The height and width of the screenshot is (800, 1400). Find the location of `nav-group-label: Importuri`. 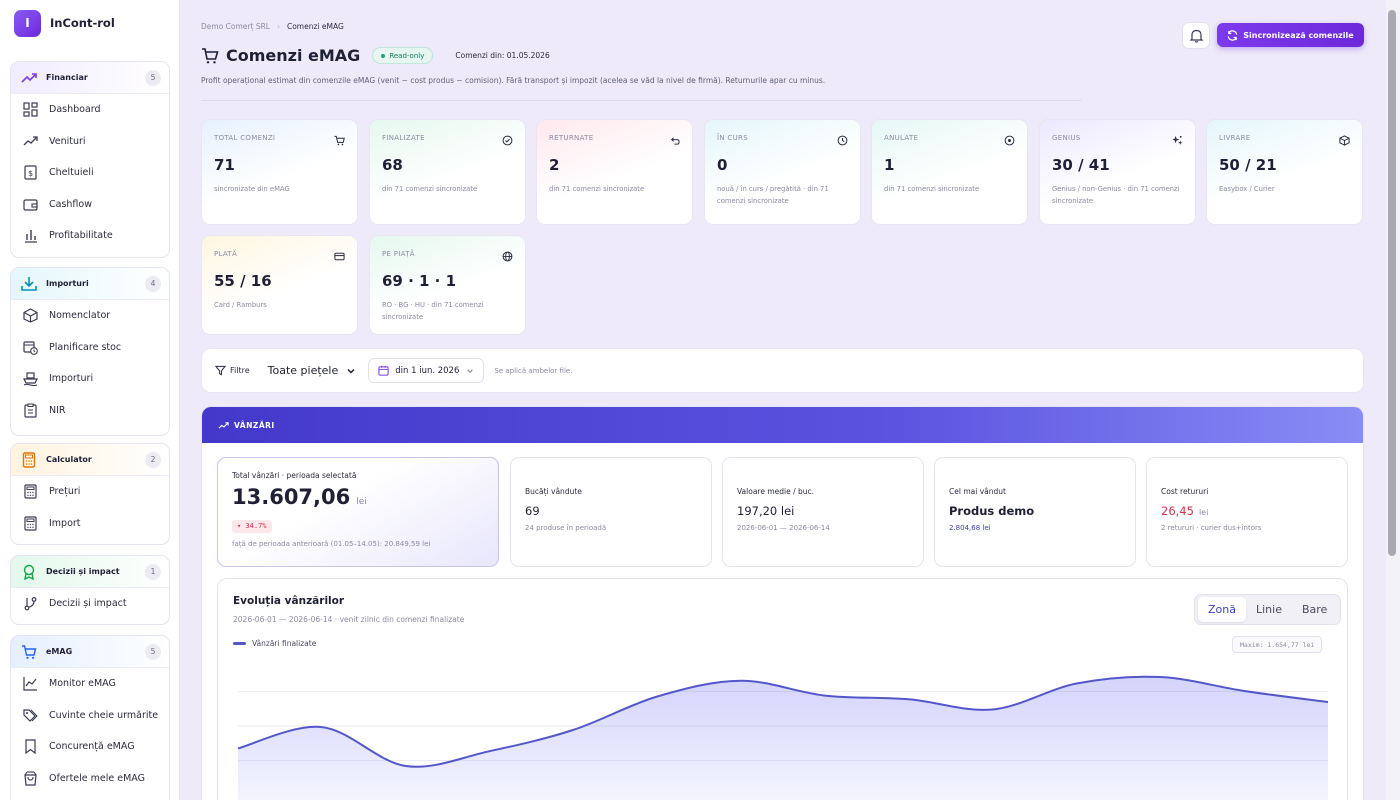

nav-group-label: Importuri is located at coordinates (67, 283).